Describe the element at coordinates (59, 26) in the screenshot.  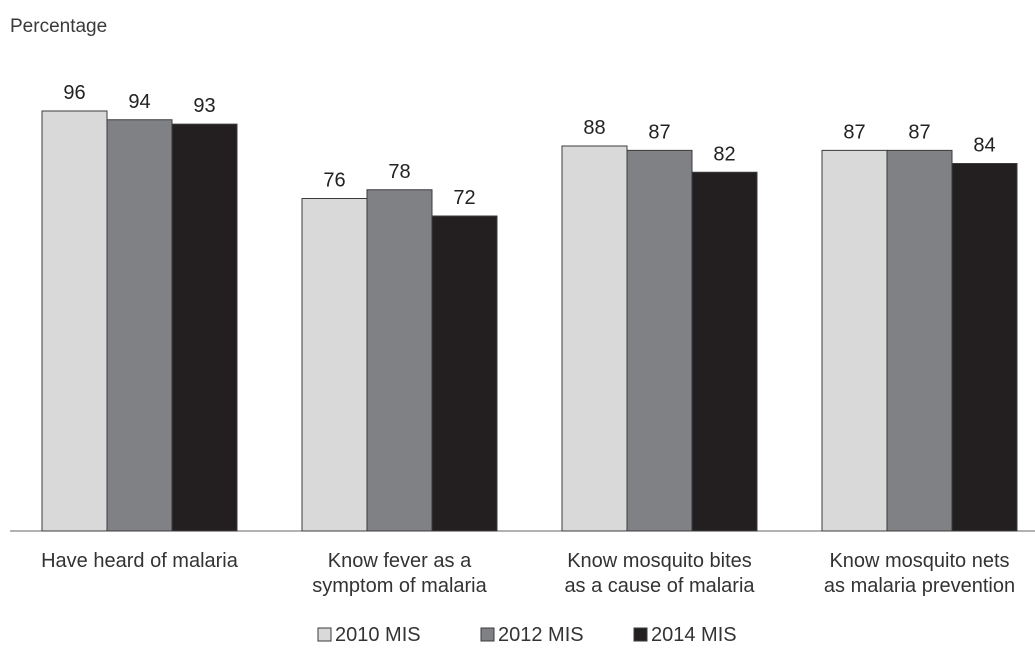
I see `y-axis-label: Percentage` at that location.